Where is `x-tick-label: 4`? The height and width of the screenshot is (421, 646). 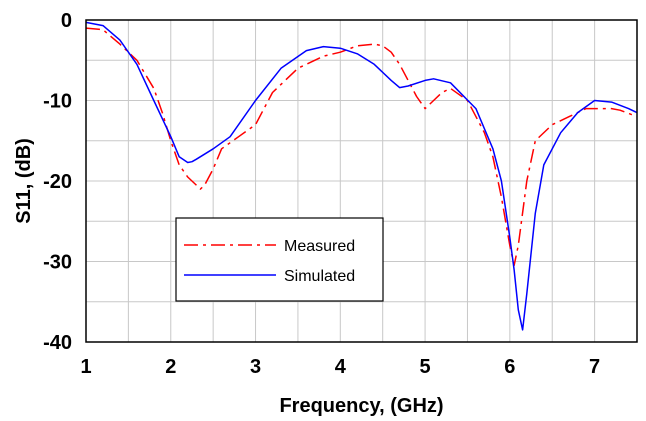 x-tick-label: 4 is located at coordinates (341, 367).